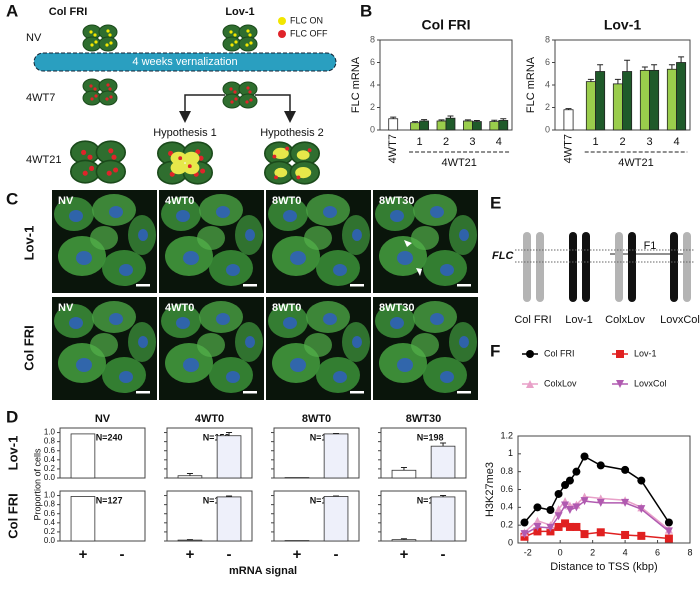 Image resolution: width=700 pixels, height=589 pixels. I want to click on n-label: N=181, so click(323, 500).